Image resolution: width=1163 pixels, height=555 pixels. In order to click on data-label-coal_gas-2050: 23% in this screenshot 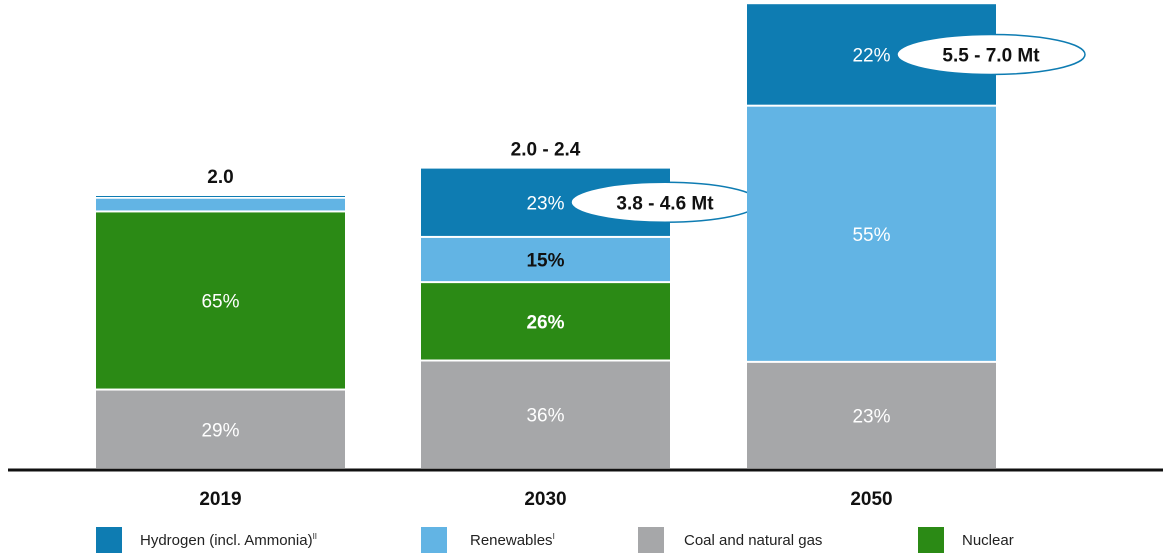, I will do `click(871, 416)`.